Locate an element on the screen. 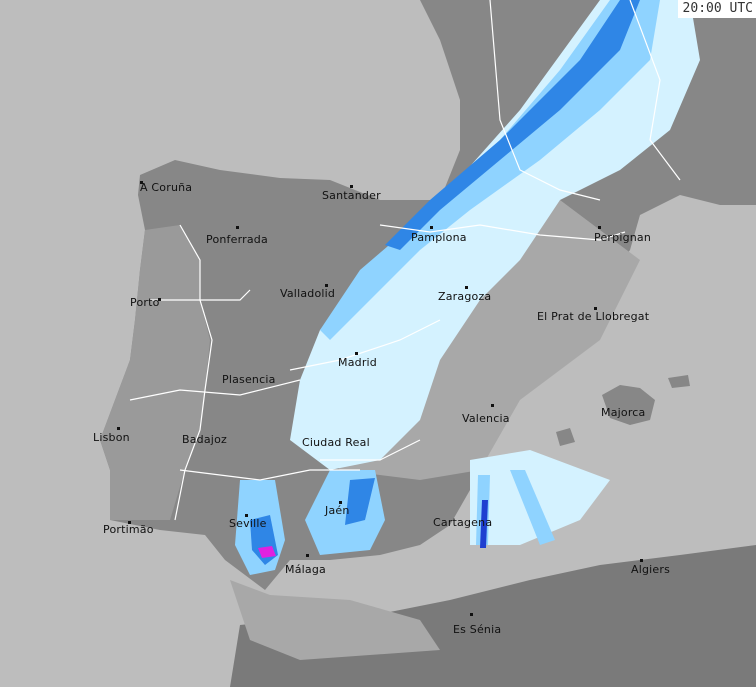 Image resolution: width=756 pixels, height=687 pixels. city-portimao: Portimão is located at coordinates (128, 529).